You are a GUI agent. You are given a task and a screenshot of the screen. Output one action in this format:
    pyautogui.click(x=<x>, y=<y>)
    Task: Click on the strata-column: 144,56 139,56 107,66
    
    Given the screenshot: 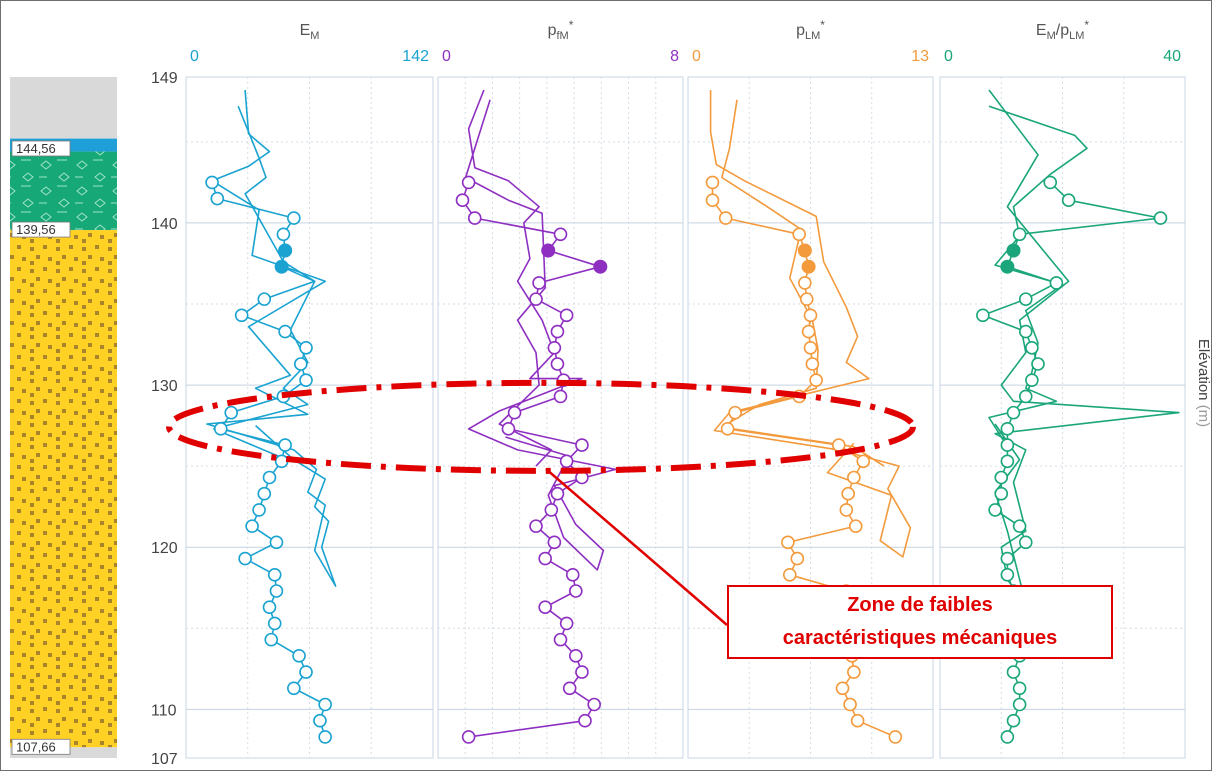 What is the action you would take?
    pyautogui.click(x=63, y=417)
    